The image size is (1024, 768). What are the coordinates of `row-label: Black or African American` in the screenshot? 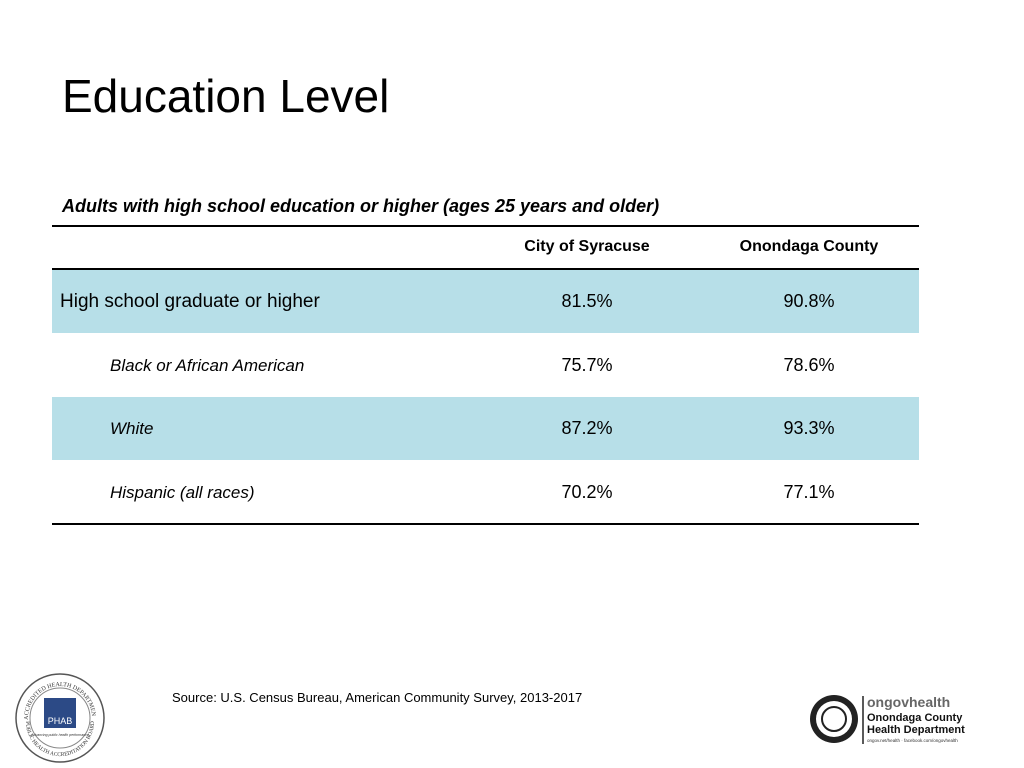 It's located at (207, 365).